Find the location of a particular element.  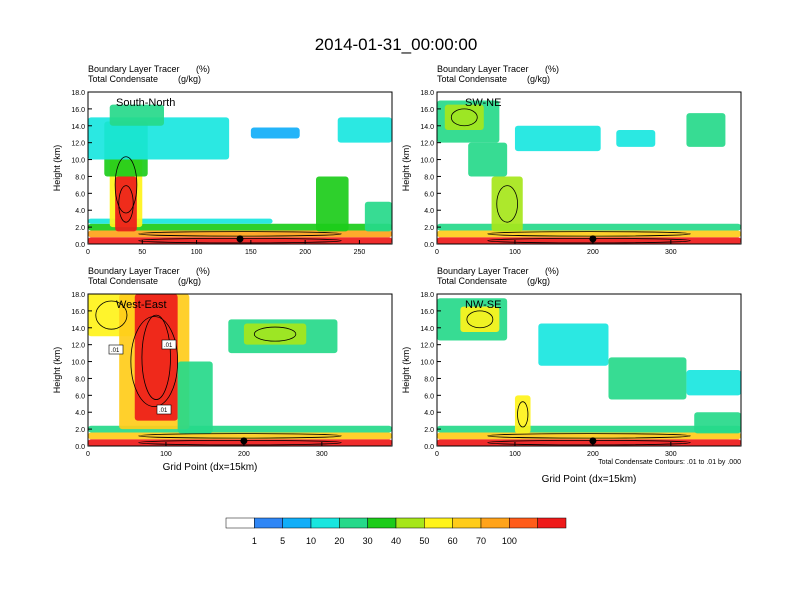

section-label: West-East is located at coordinates (141, 305).